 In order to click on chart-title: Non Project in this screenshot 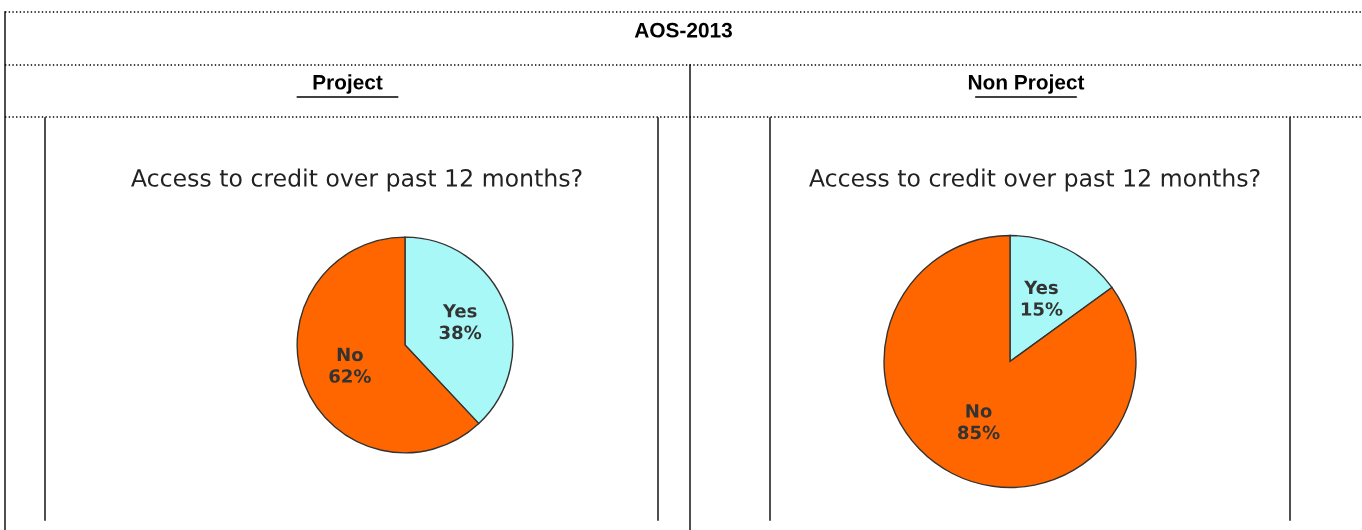, I will do `click(1026, 84)`.